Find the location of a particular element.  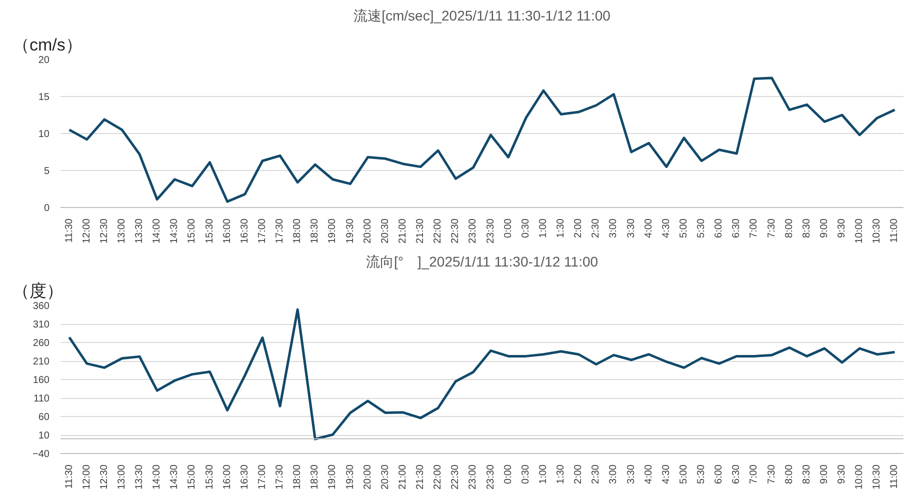

x-tick-label: 4:00 is located at coordinates (648, 474).